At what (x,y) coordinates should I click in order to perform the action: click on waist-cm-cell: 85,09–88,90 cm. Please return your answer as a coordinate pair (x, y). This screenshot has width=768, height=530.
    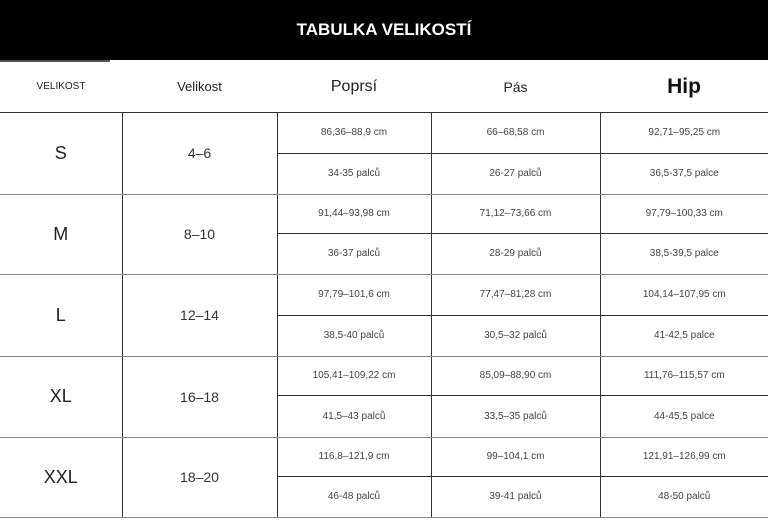
    Looking at the image, I should click on (515, 376).